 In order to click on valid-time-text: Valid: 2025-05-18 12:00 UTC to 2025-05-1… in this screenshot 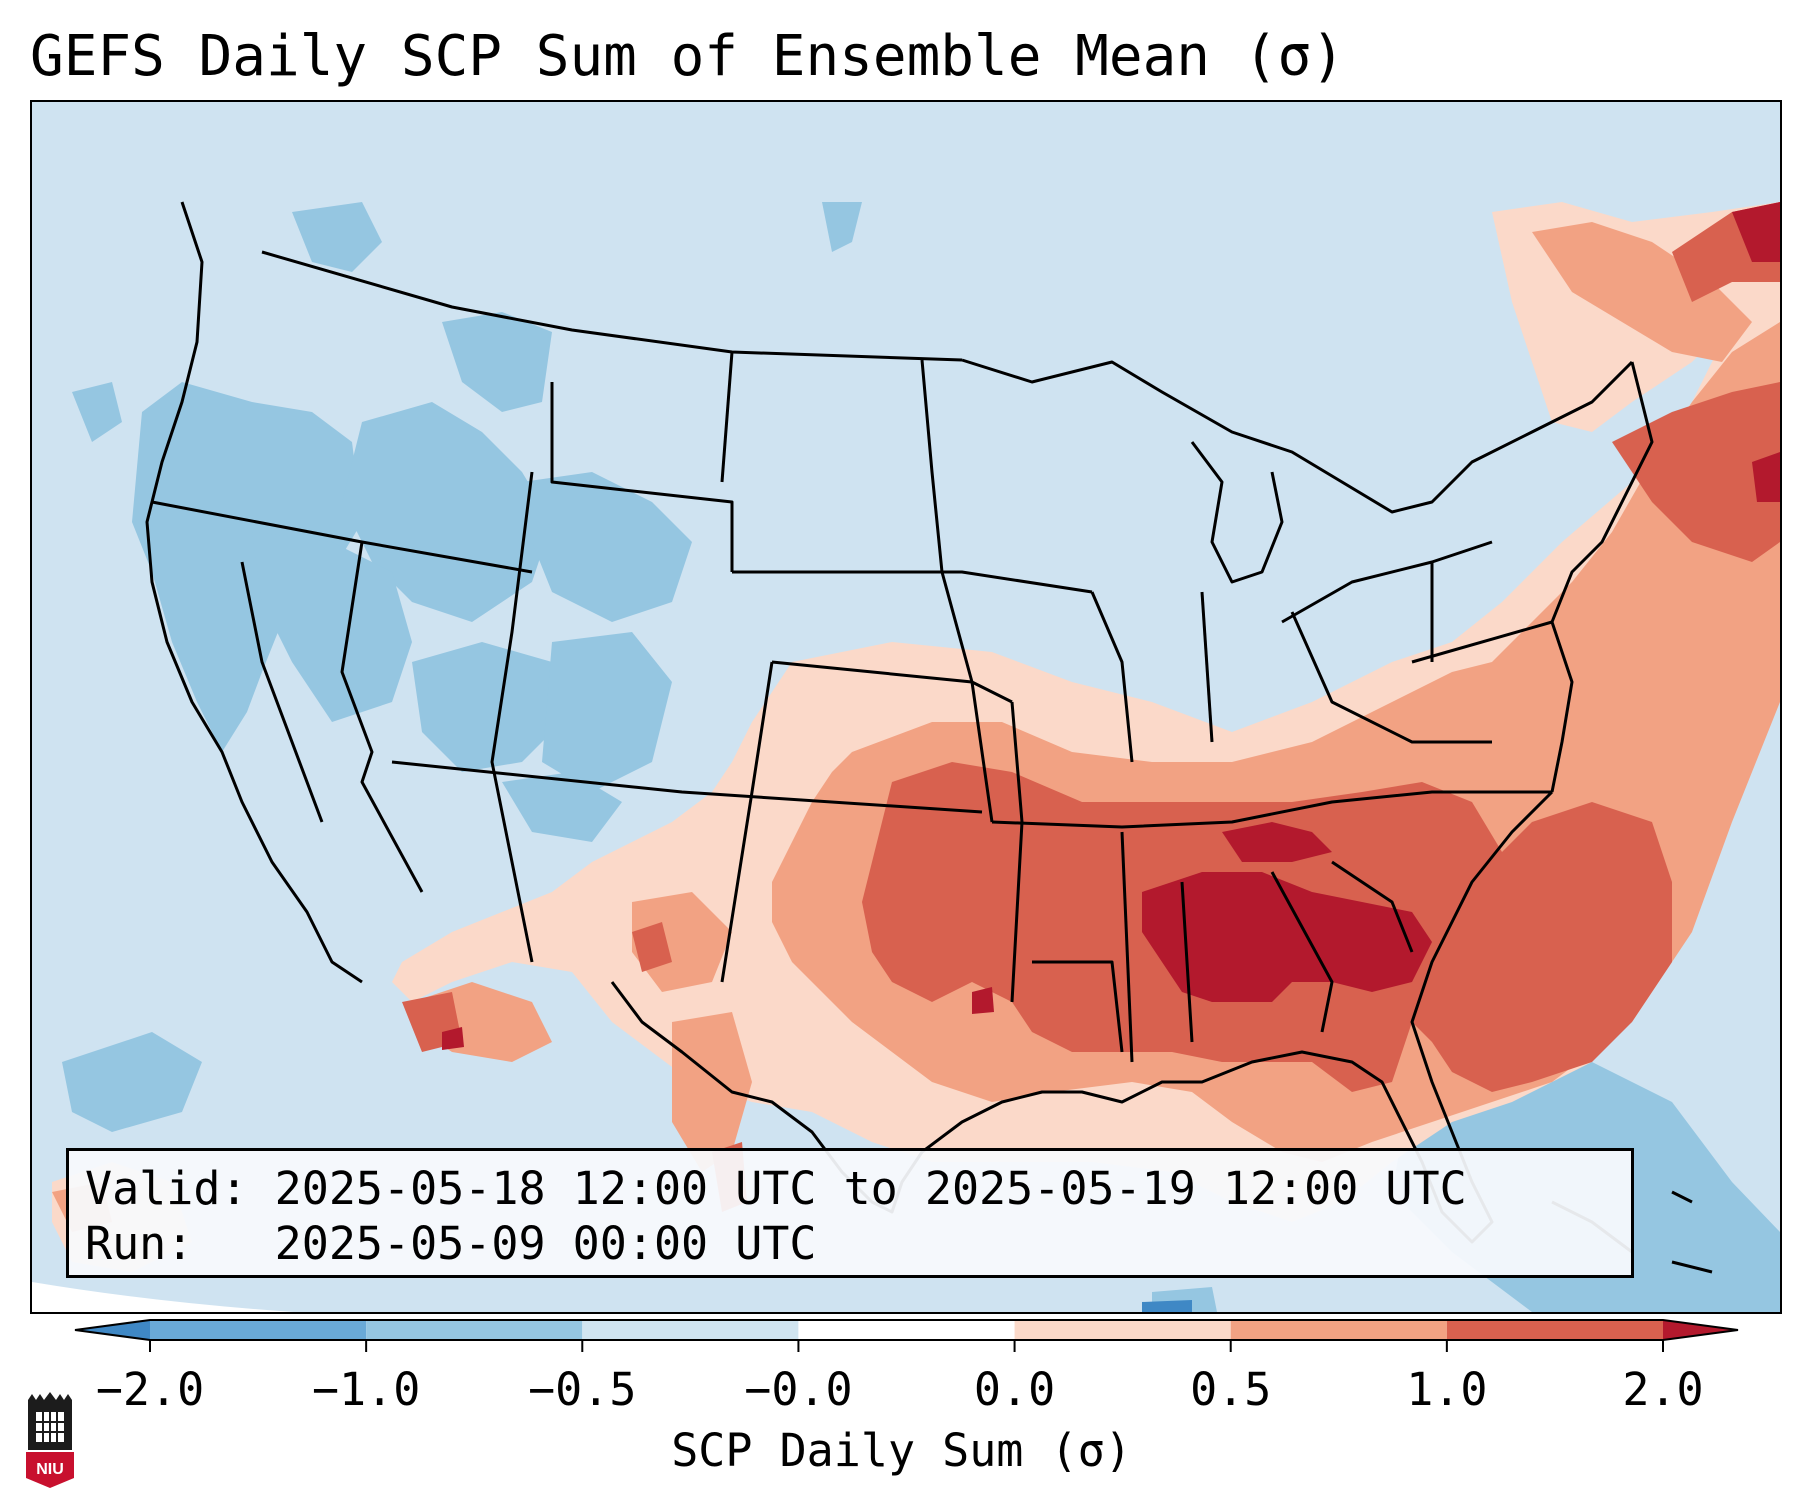, I will do `click(776, 1188)`.